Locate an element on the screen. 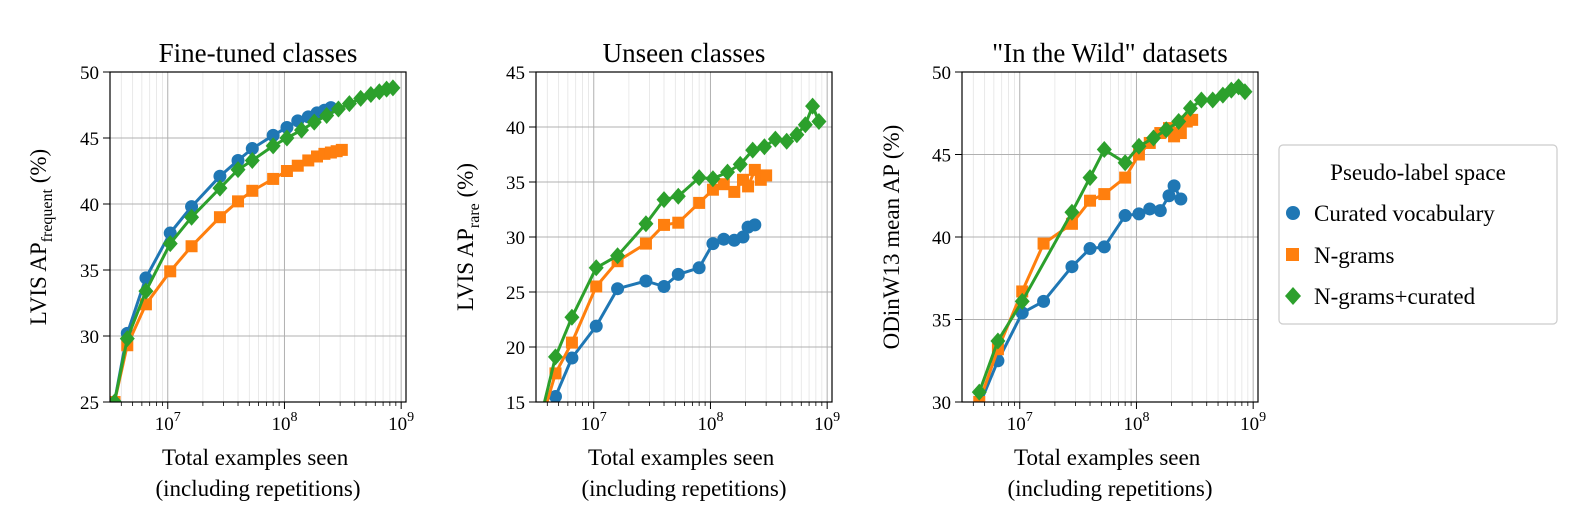 The width and height of the screenshot is (1593, 530). plot-frame is located at coordinates (258, 237).